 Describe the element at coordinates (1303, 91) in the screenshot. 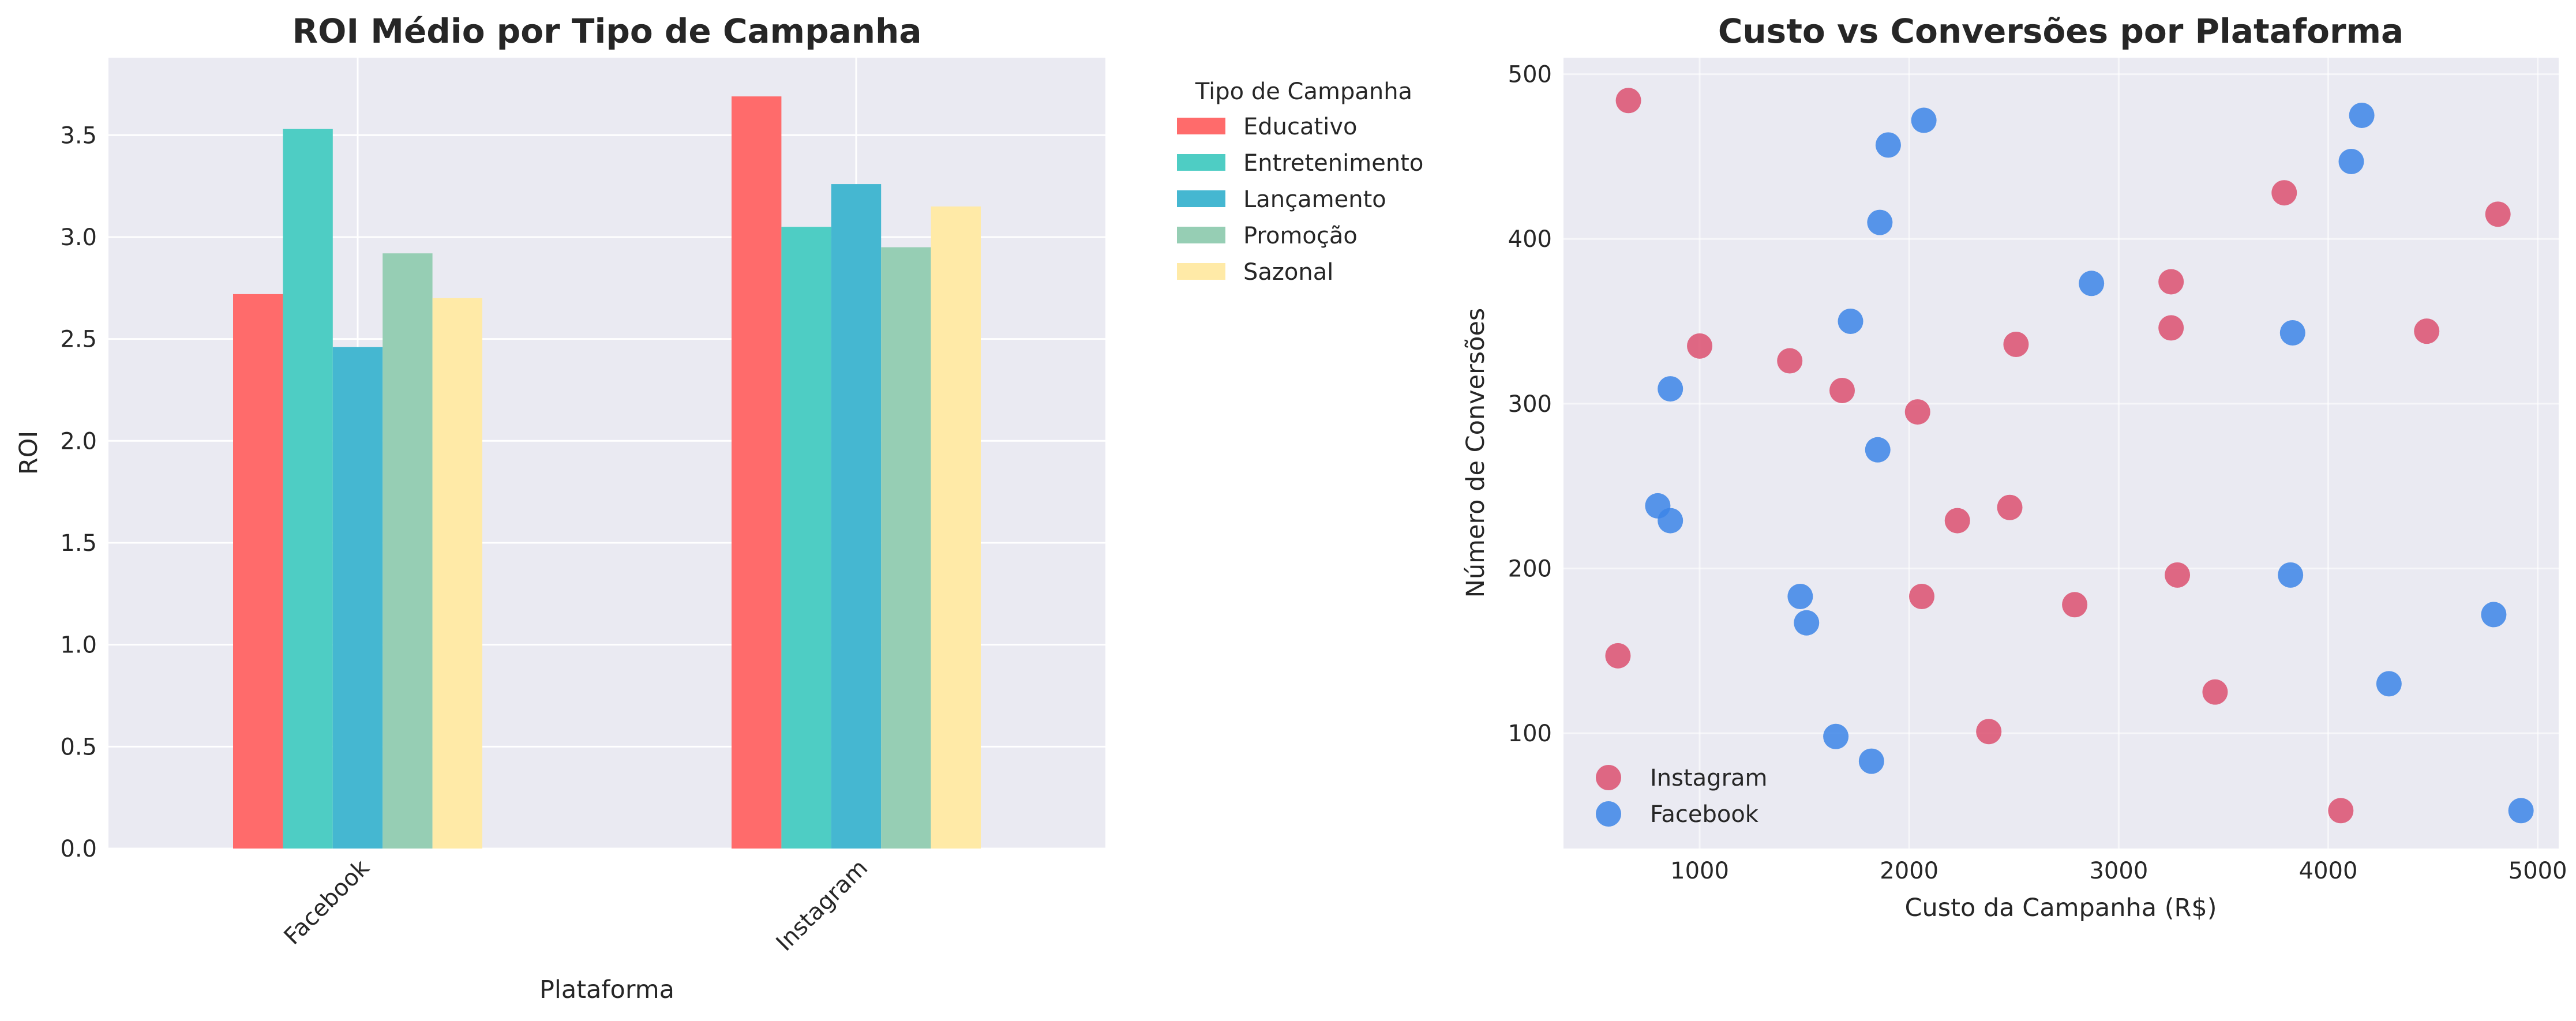

I see `bar-legend-title: Tipo de Campanha` at that location.